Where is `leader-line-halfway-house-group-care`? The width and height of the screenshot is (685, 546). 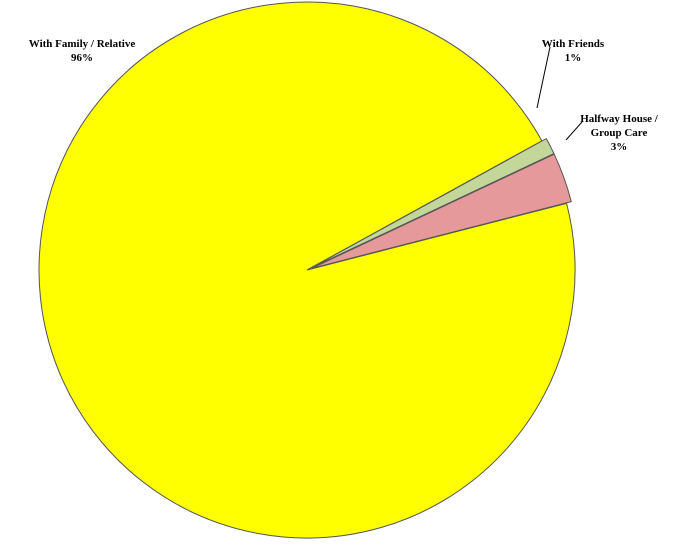 leader-line-halfway-house-group-care is located at coordinates (574, 131).